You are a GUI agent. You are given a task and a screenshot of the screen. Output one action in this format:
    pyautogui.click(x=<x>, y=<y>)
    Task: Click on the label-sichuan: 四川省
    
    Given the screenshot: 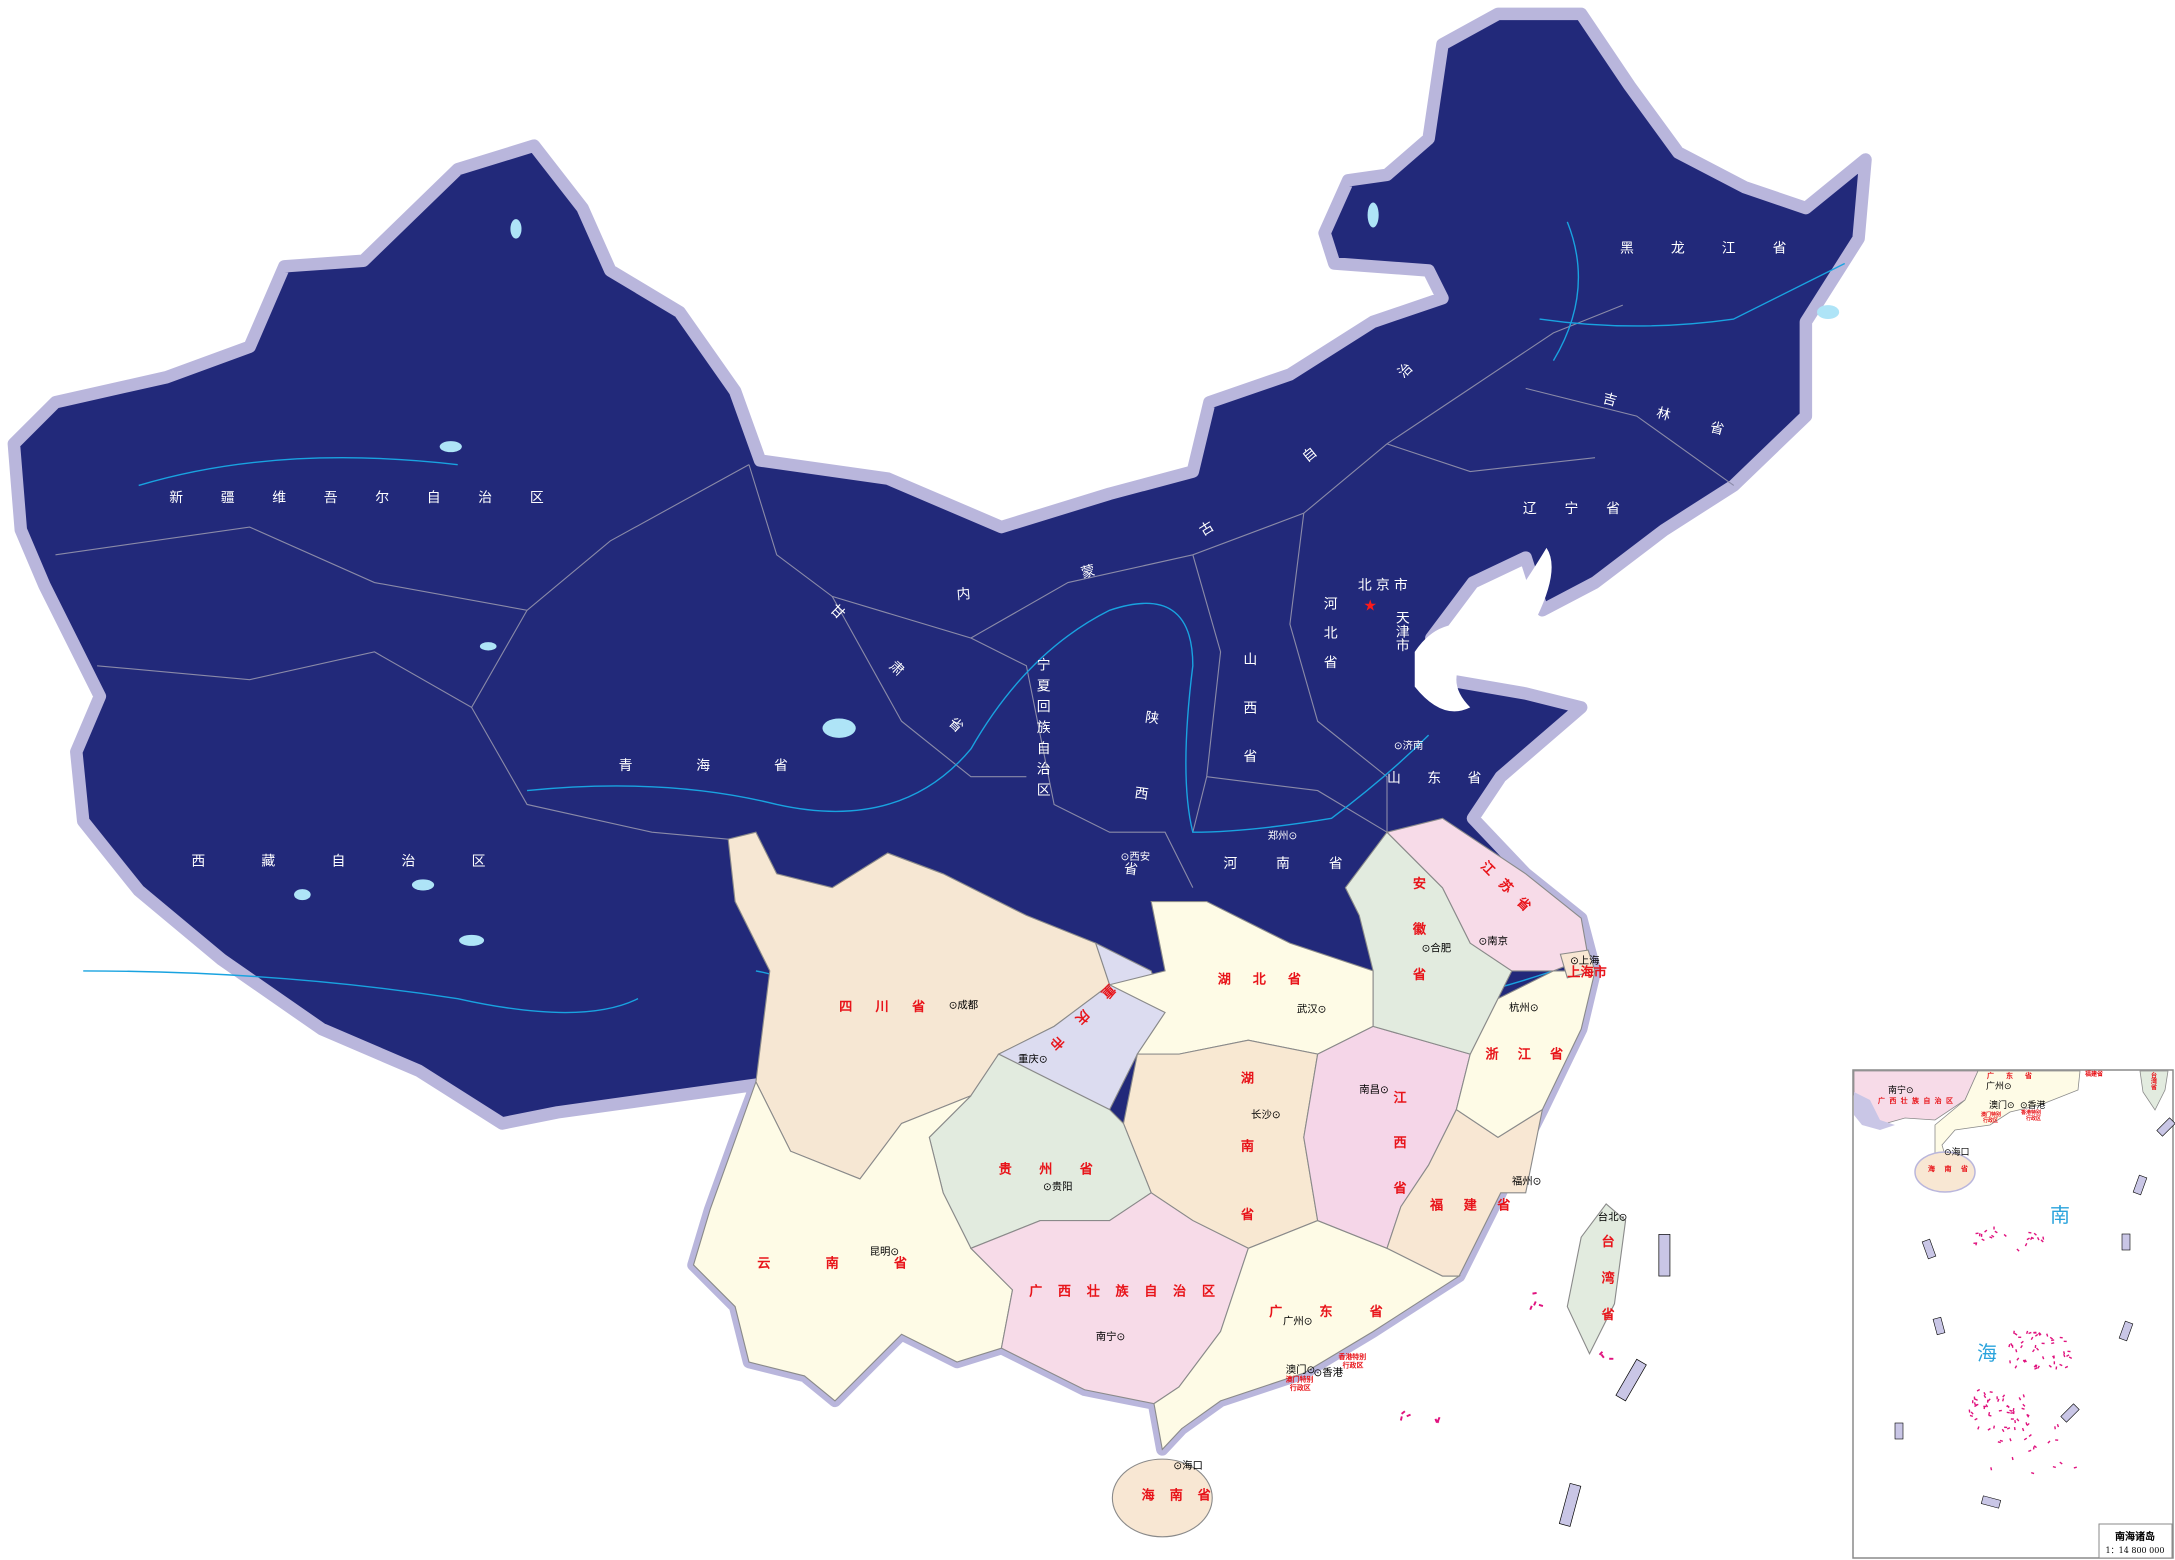 What is the action you would take?
    pyautogui.click(x=882, y=1006)
    